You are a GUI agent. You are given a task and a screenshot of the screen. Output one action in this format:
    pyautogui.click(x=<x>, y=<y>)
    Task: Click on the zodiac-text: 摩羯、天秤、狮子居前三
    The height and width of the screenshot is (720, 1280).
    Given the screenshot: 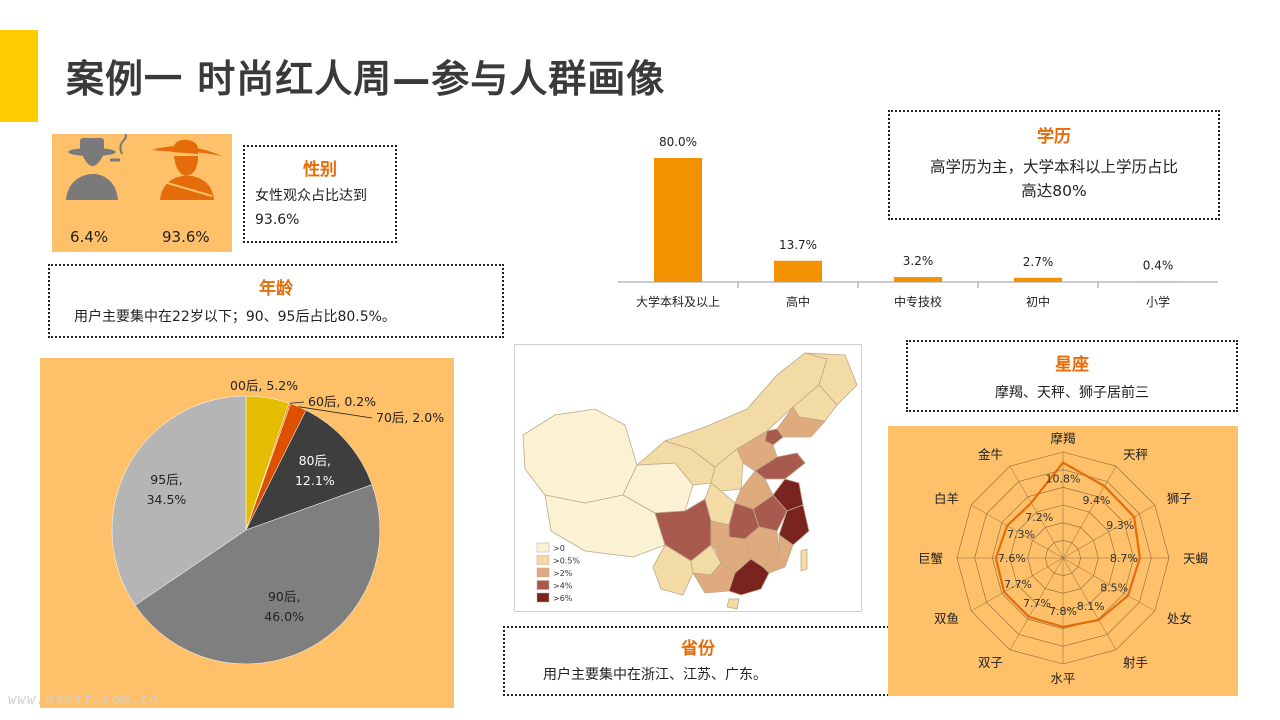 What is the action you would take?
    pyautogui.click(x=1072, y=393)
    